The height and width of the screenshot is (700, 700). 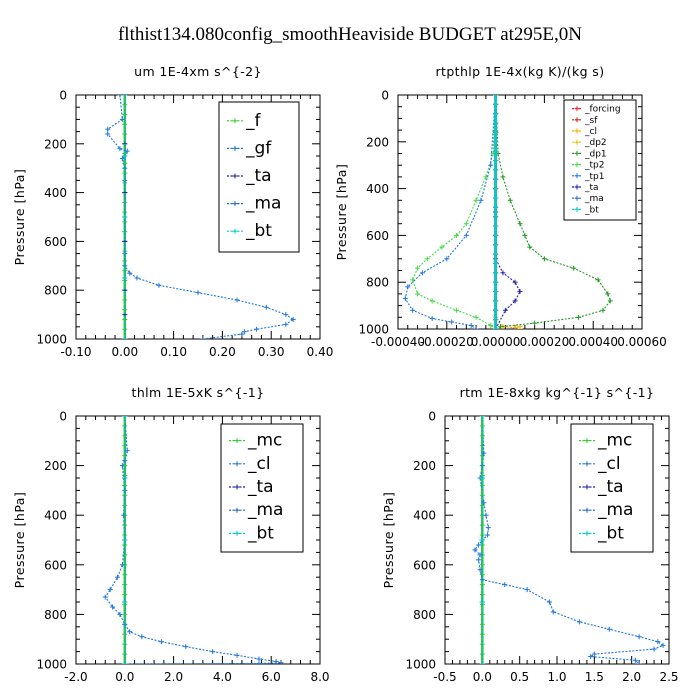 What do you see at coordinates (55, 242) in the screenshot?
I see `y-tick-label: 600` at bounding box center [55, 242].